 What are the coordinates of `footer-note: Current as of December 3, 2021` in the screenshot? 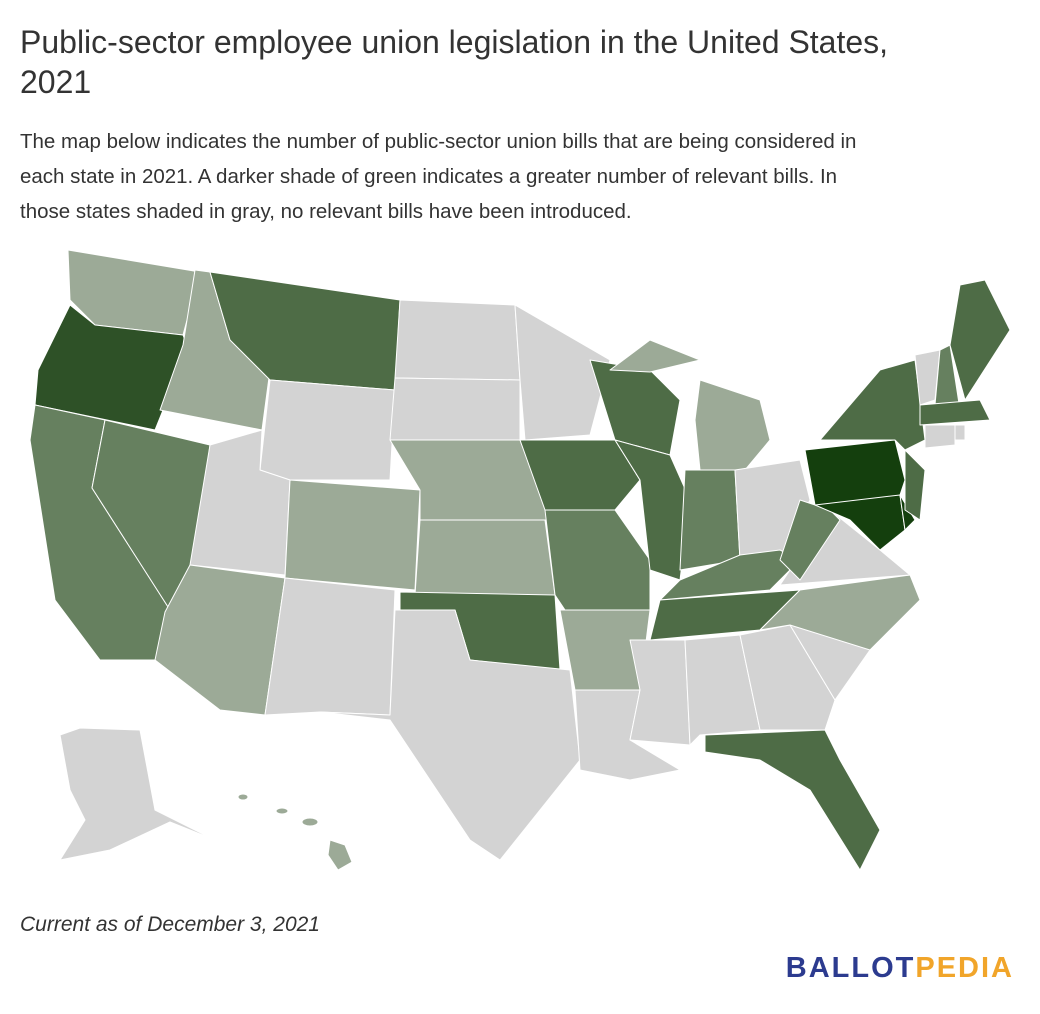 It's located at (170, 924).